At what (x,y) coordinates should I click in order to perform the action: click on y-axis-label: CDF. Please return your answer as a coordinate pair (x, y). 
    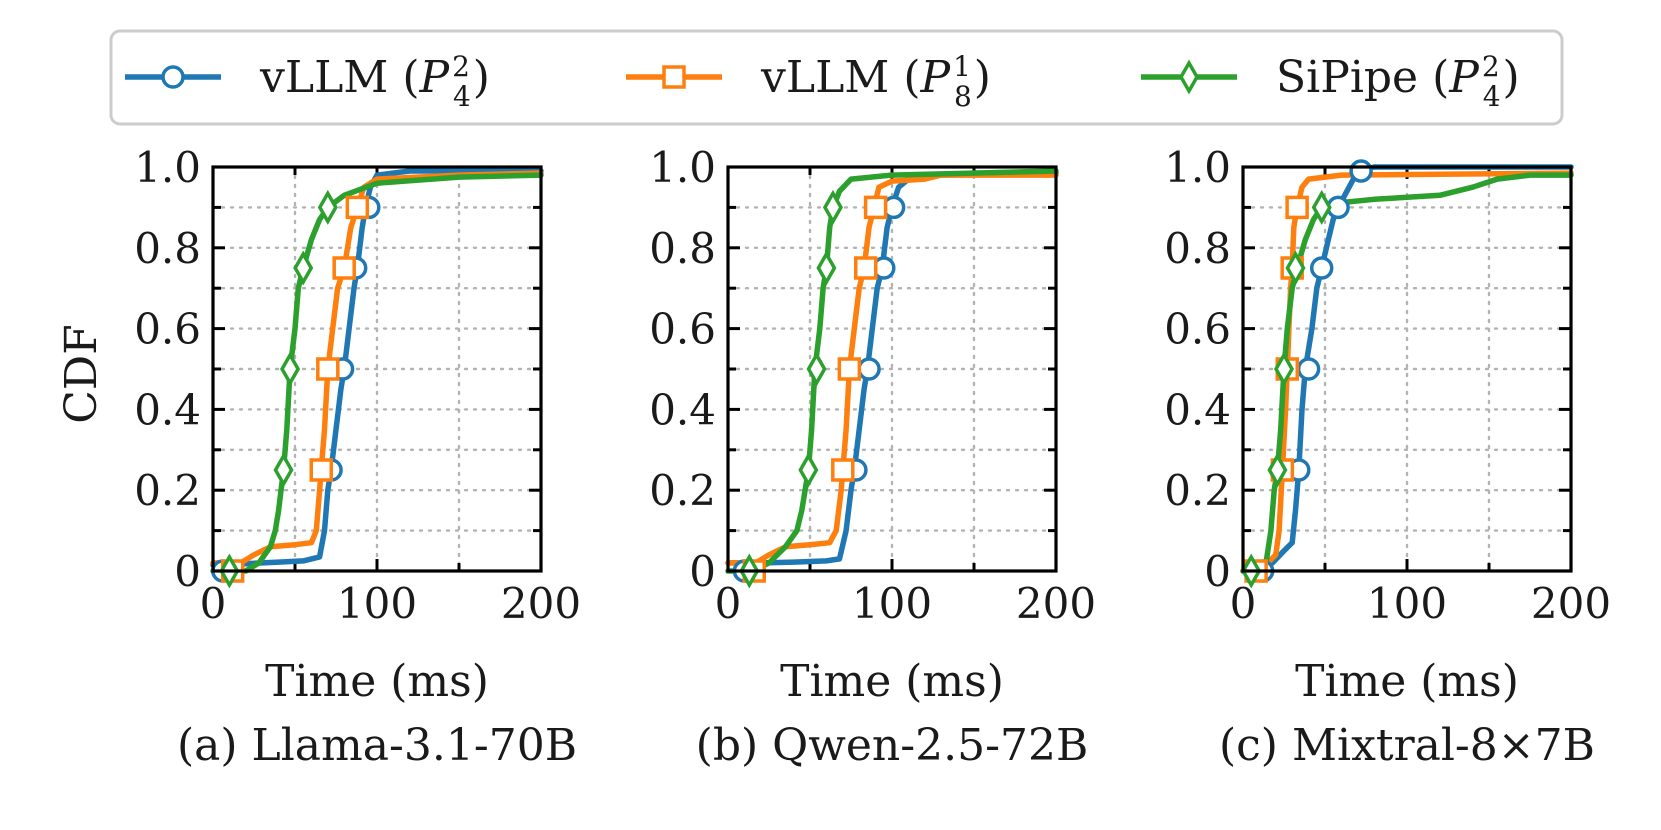
    Looking at the image, I should click on (81, 373).